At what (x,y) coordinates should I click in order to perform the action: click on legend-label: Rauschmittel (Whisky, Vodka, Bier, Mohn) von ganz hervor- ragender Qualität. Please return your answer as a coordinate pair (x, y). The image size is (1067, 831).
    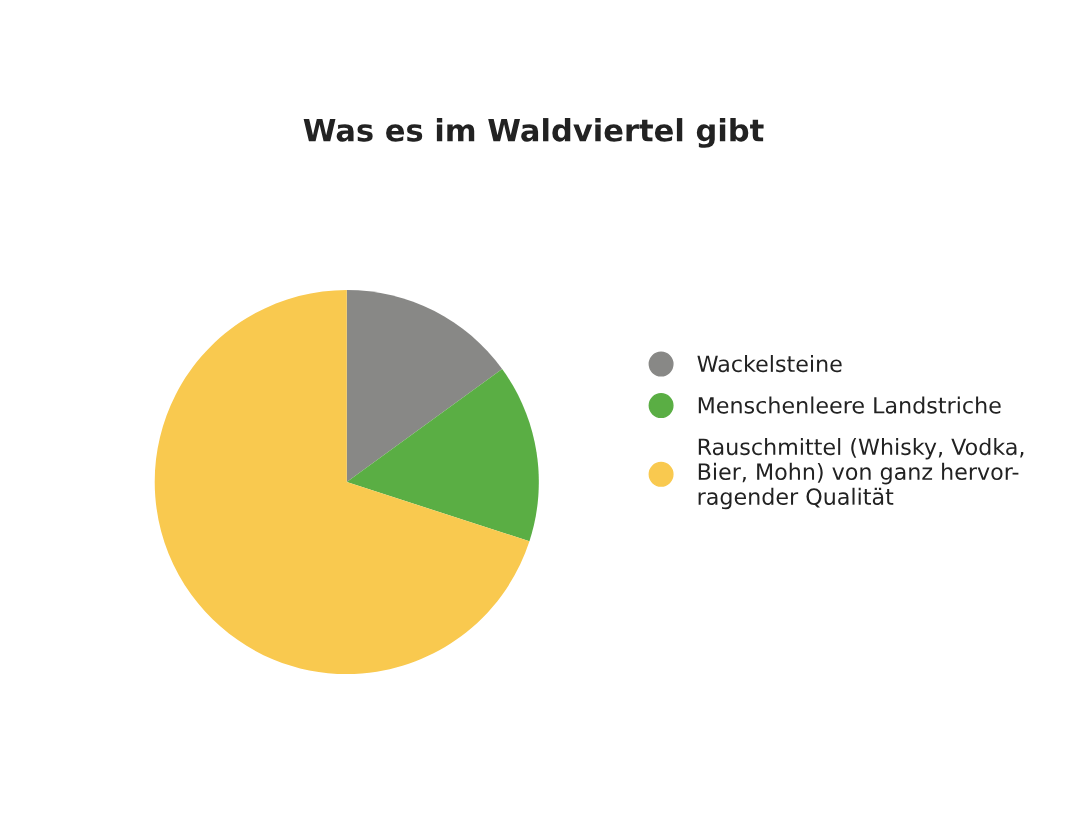
    Looking at the image, I should click on (861, 473).